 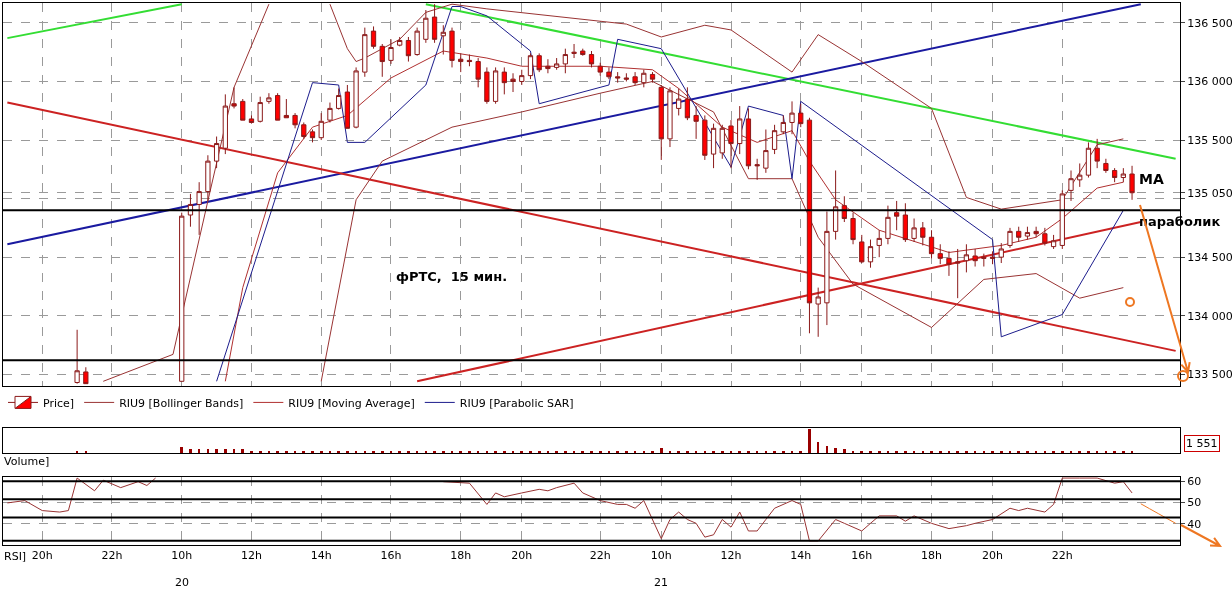 I want to click on text: 1 551, so click(x=1202, y=443).